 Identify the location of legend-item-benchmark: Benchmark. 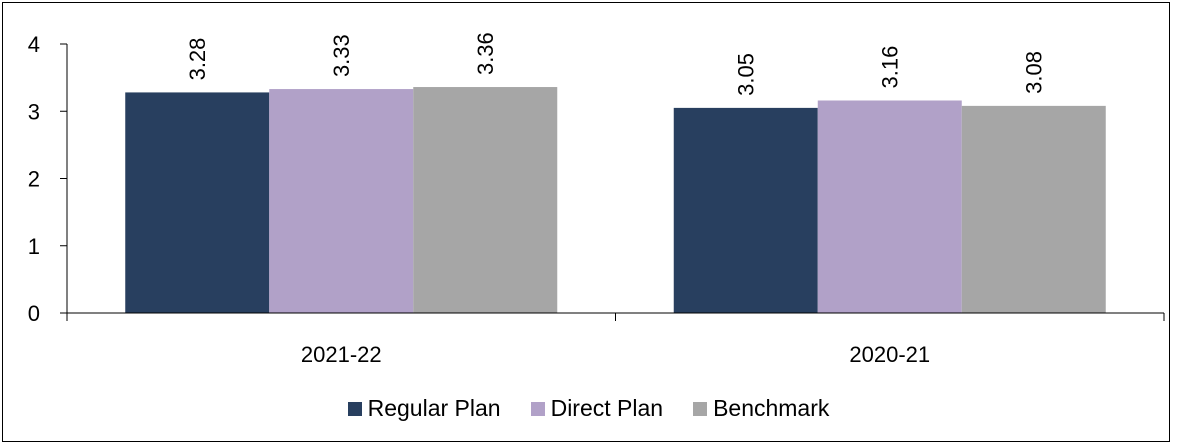
(761, 408).